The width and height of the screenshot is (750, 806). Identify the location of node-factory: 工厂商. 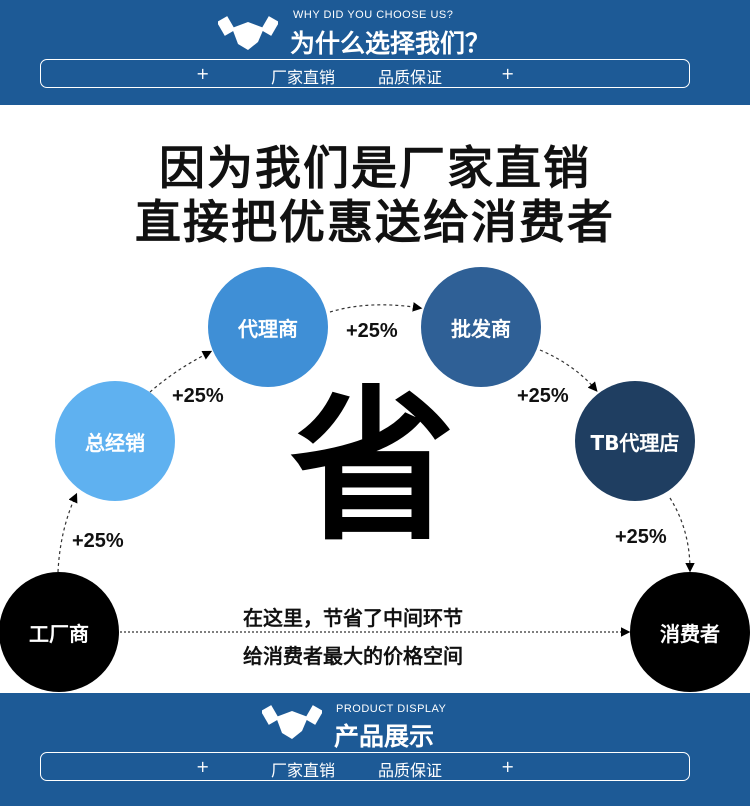
(59, 632).